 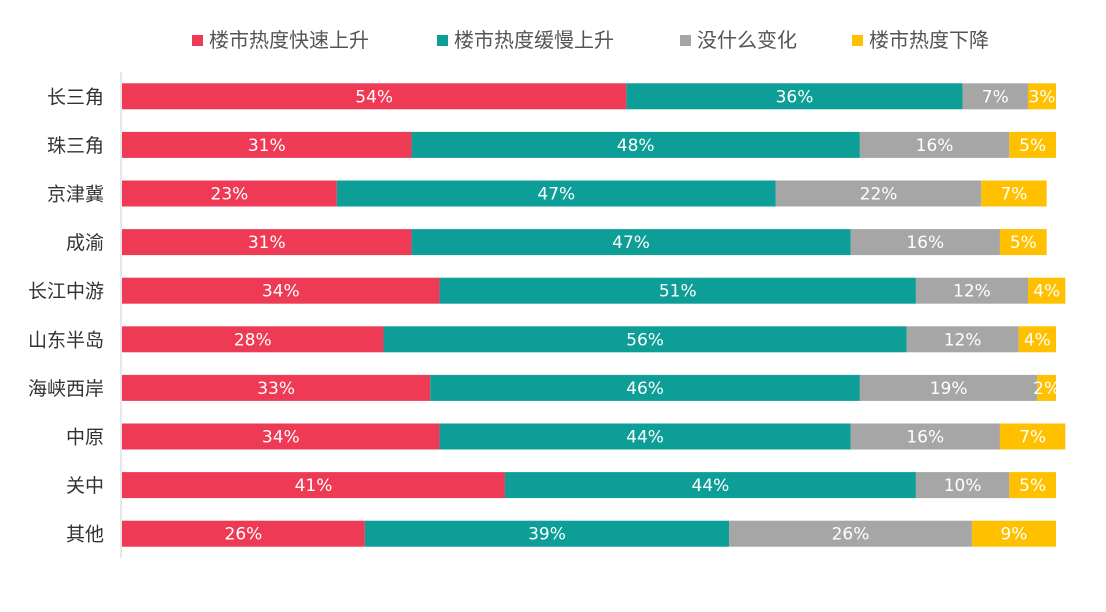 I want to click on legend-item: 楼市热度快速上升, so click(x=280, y=40).